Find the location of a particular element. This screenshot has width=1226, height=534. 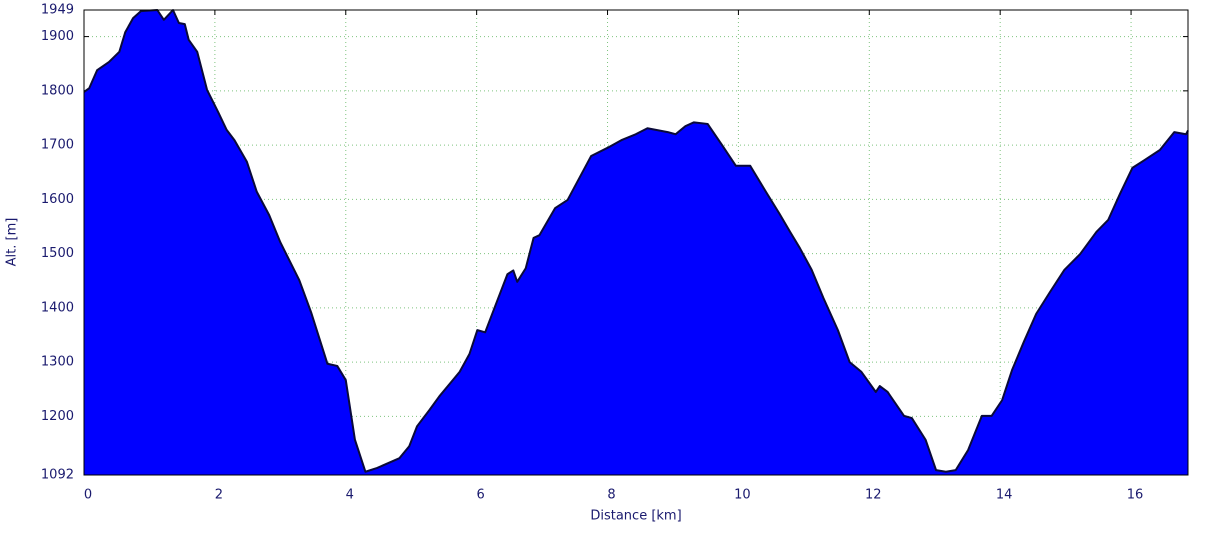

x-tick-label: 10 is located at coordinates (742, 495).